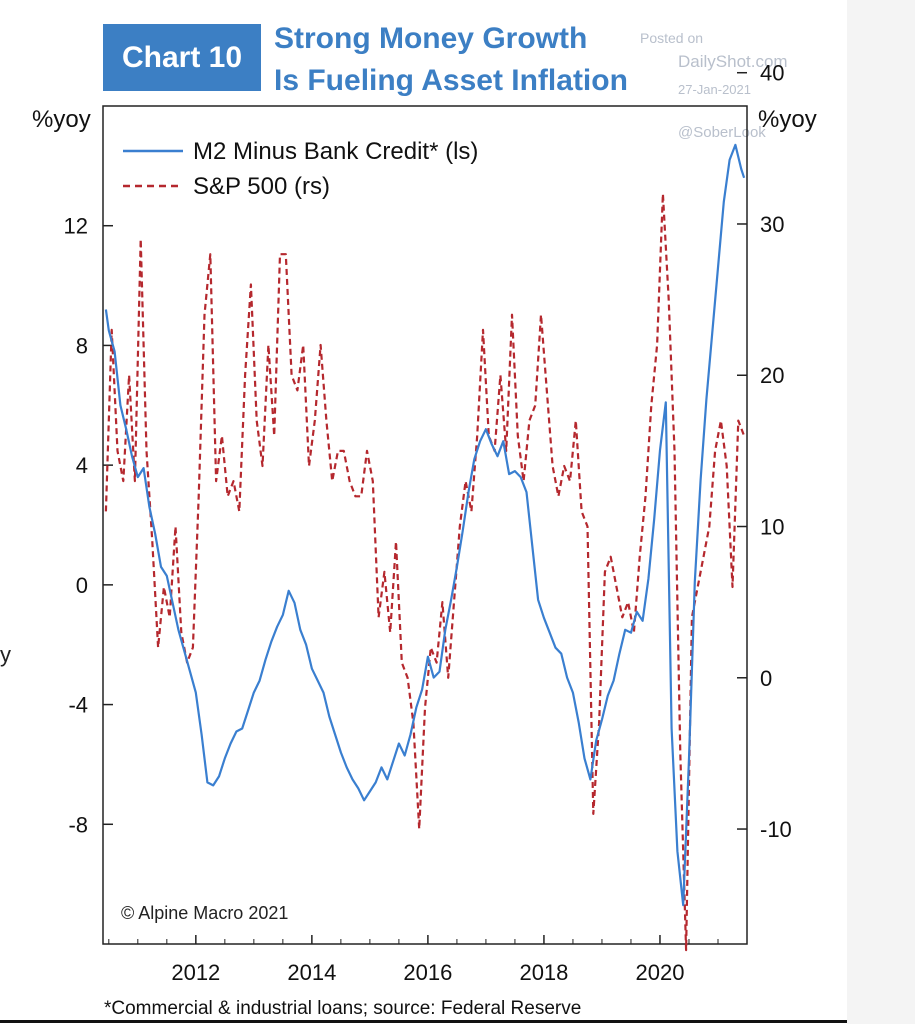 The image size is (915, 1024). I want to click on left-axis-tick-label: 8, so click(82, 345).